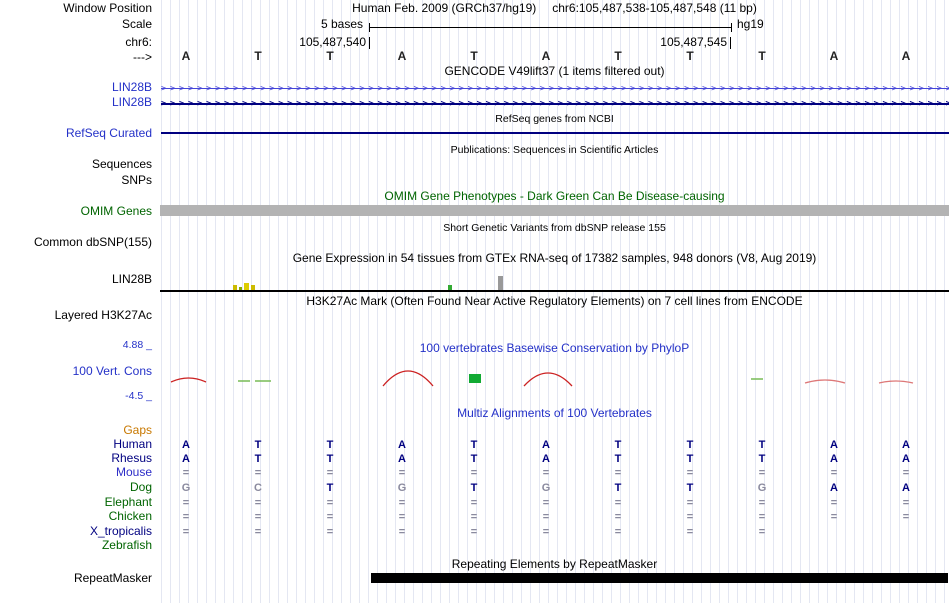 This screenshot has height=603, width=950. Describe the element at coordinates (121, 164) in the screenshot. I see `track-label-sequences: Sequences` at that location.